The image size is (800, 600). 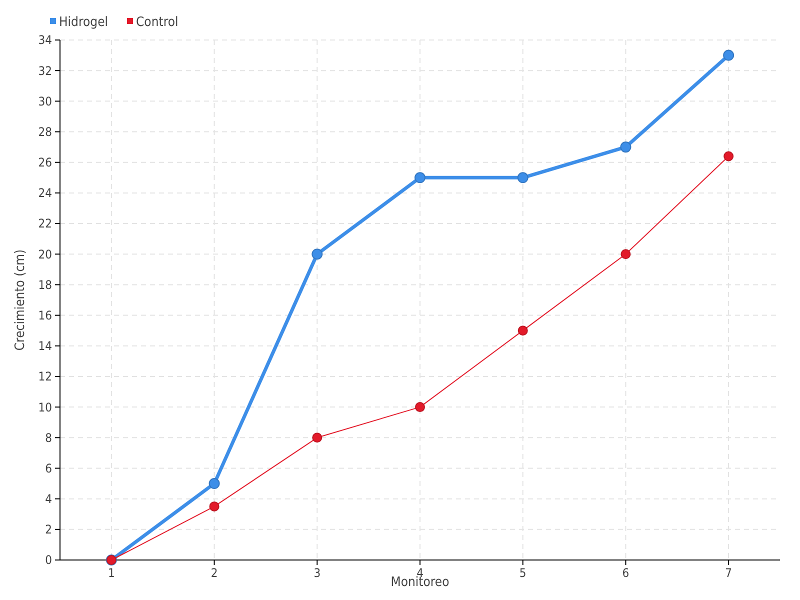 I want to click on y-tick-label: 28, so click(x=45, y=131).